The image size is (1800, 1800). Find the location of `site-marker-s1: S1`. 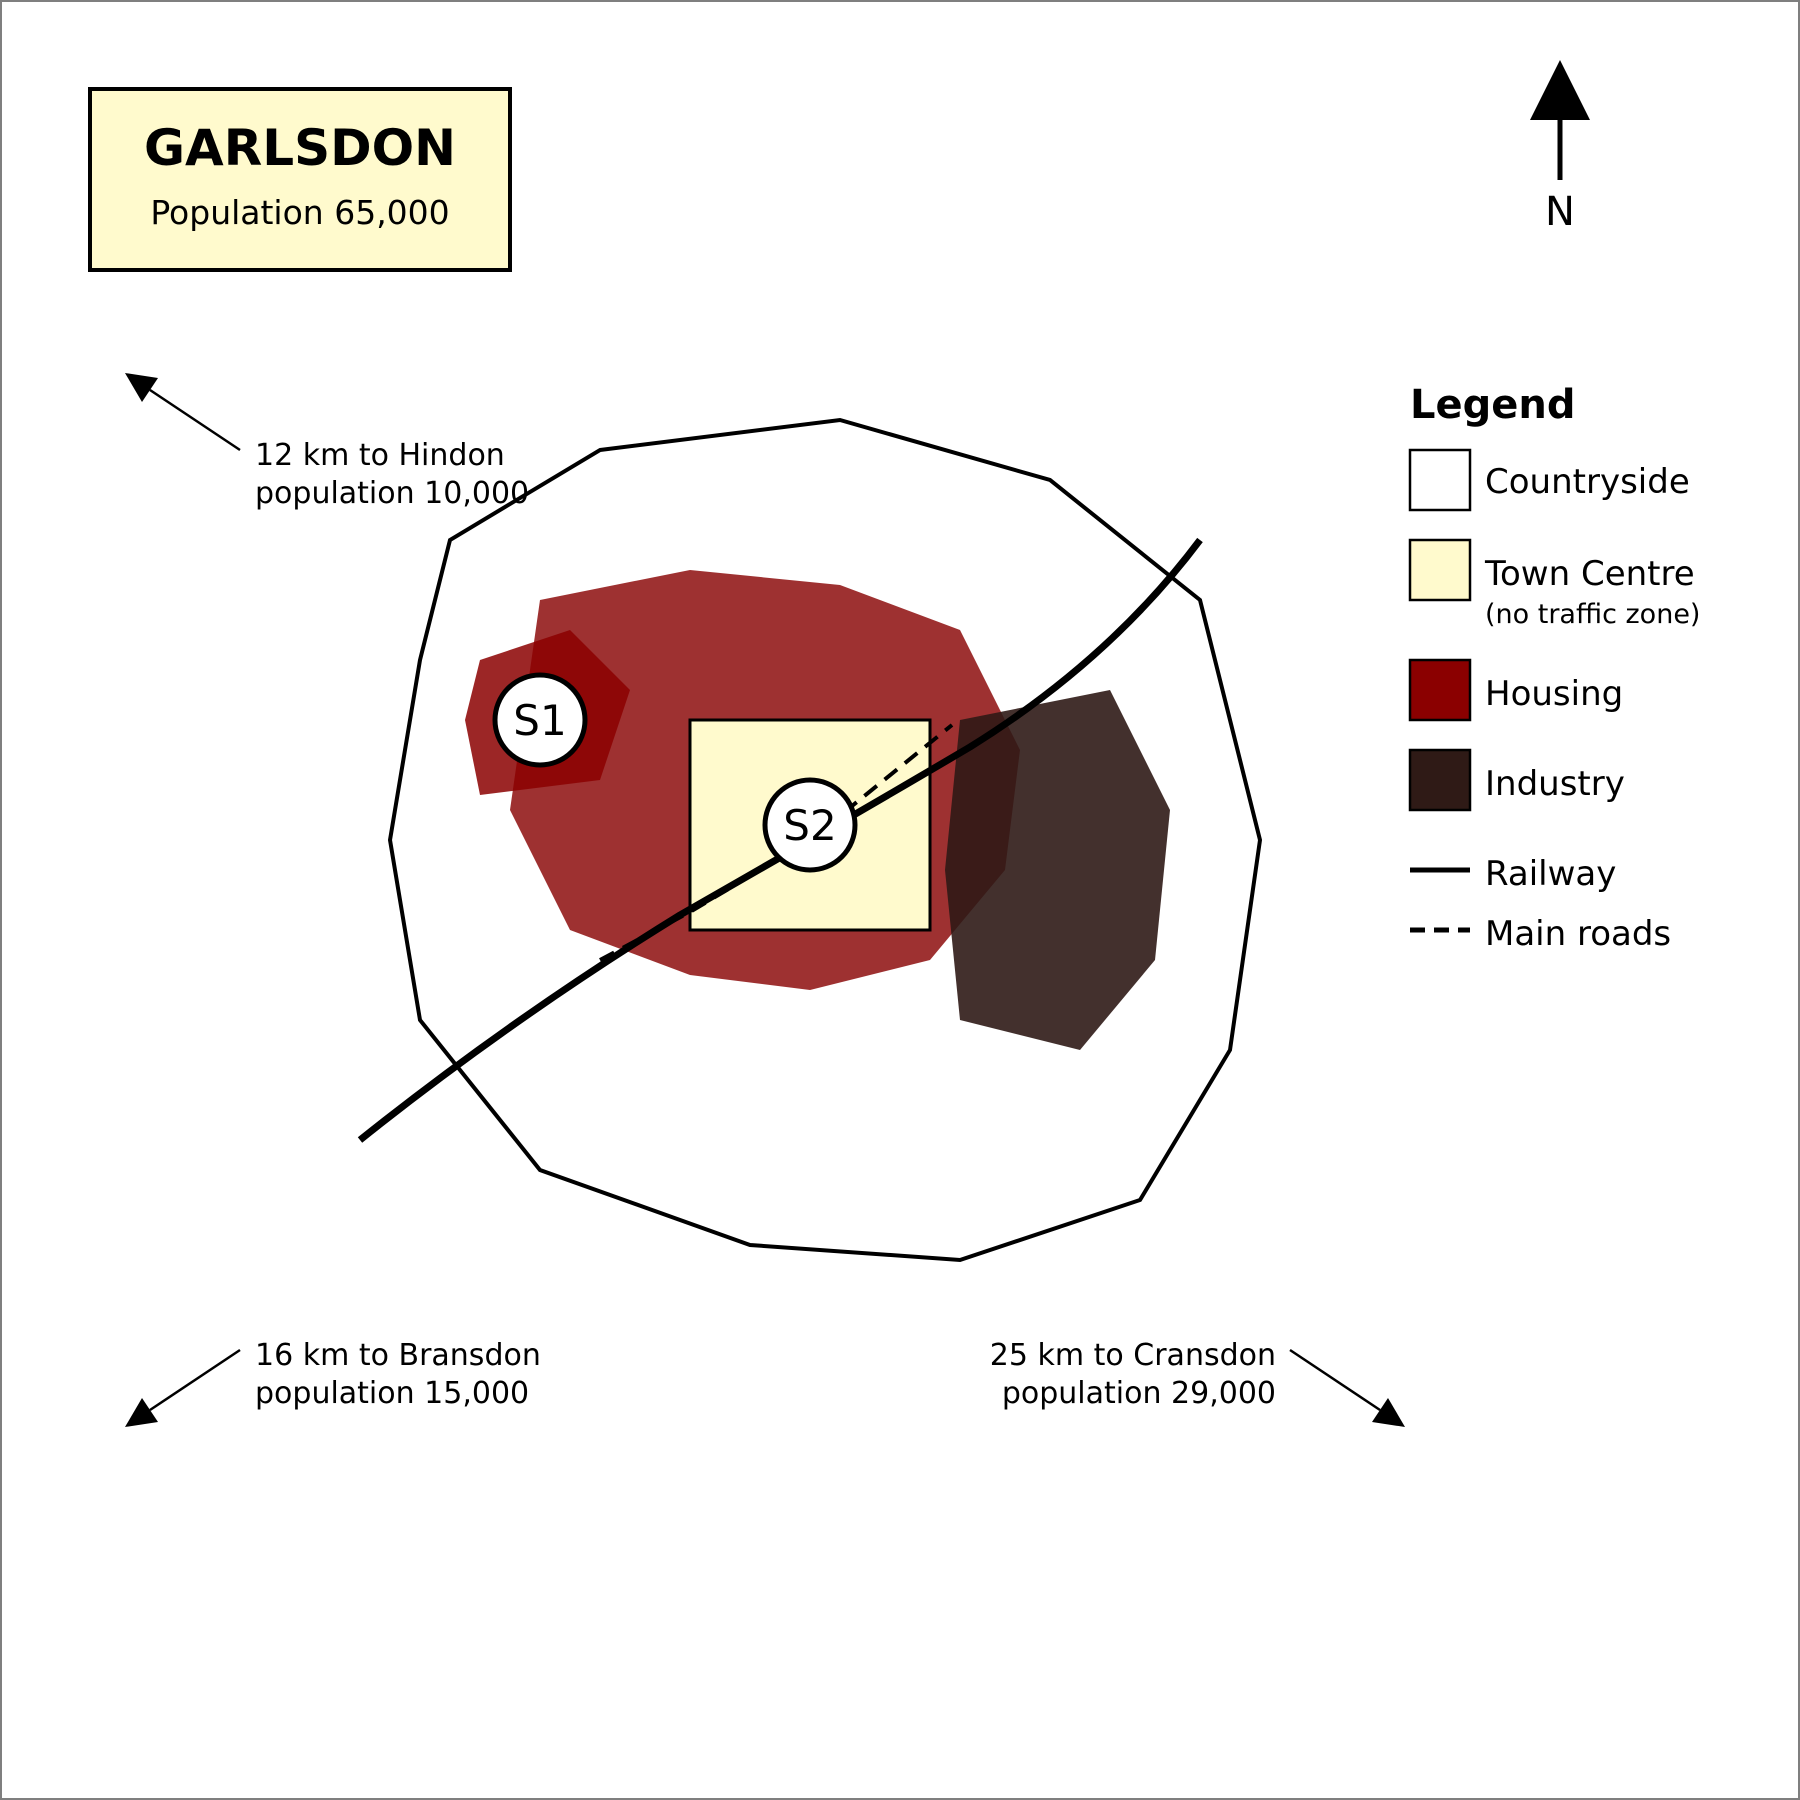

site-marker-s1: S1 is located at coordinates (540, 720).